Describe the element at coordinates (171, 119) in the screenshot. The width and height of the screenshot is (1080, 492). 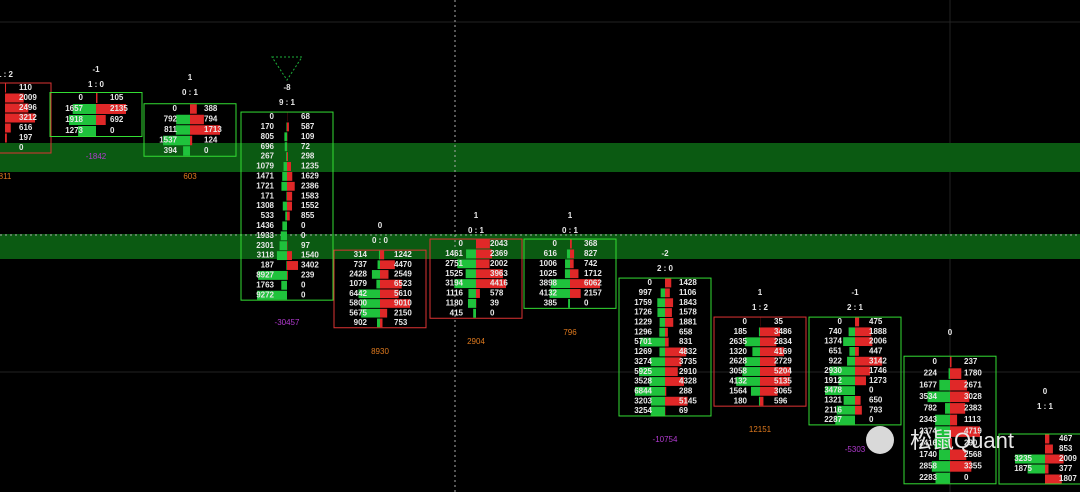
I see `bid-volume: 792` at that location.